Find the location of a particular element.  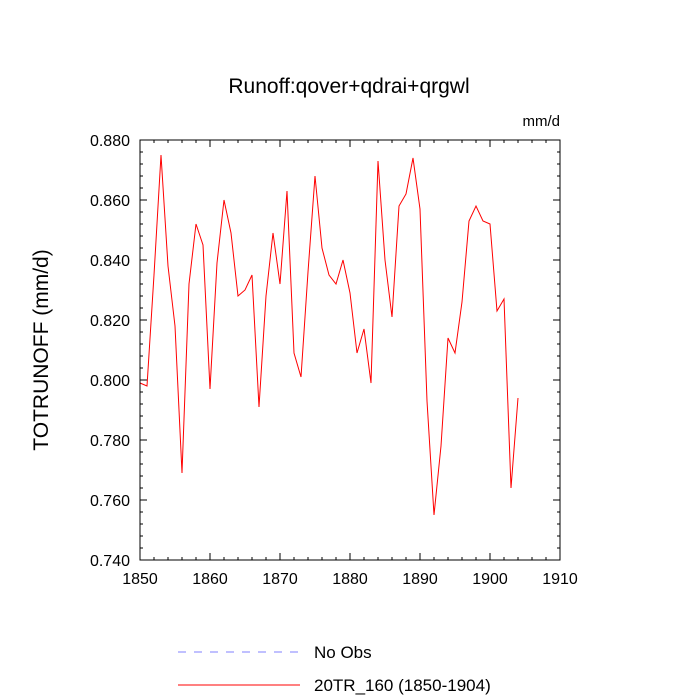

x-tick-label: 1860 is located at coordinates (210, 579).